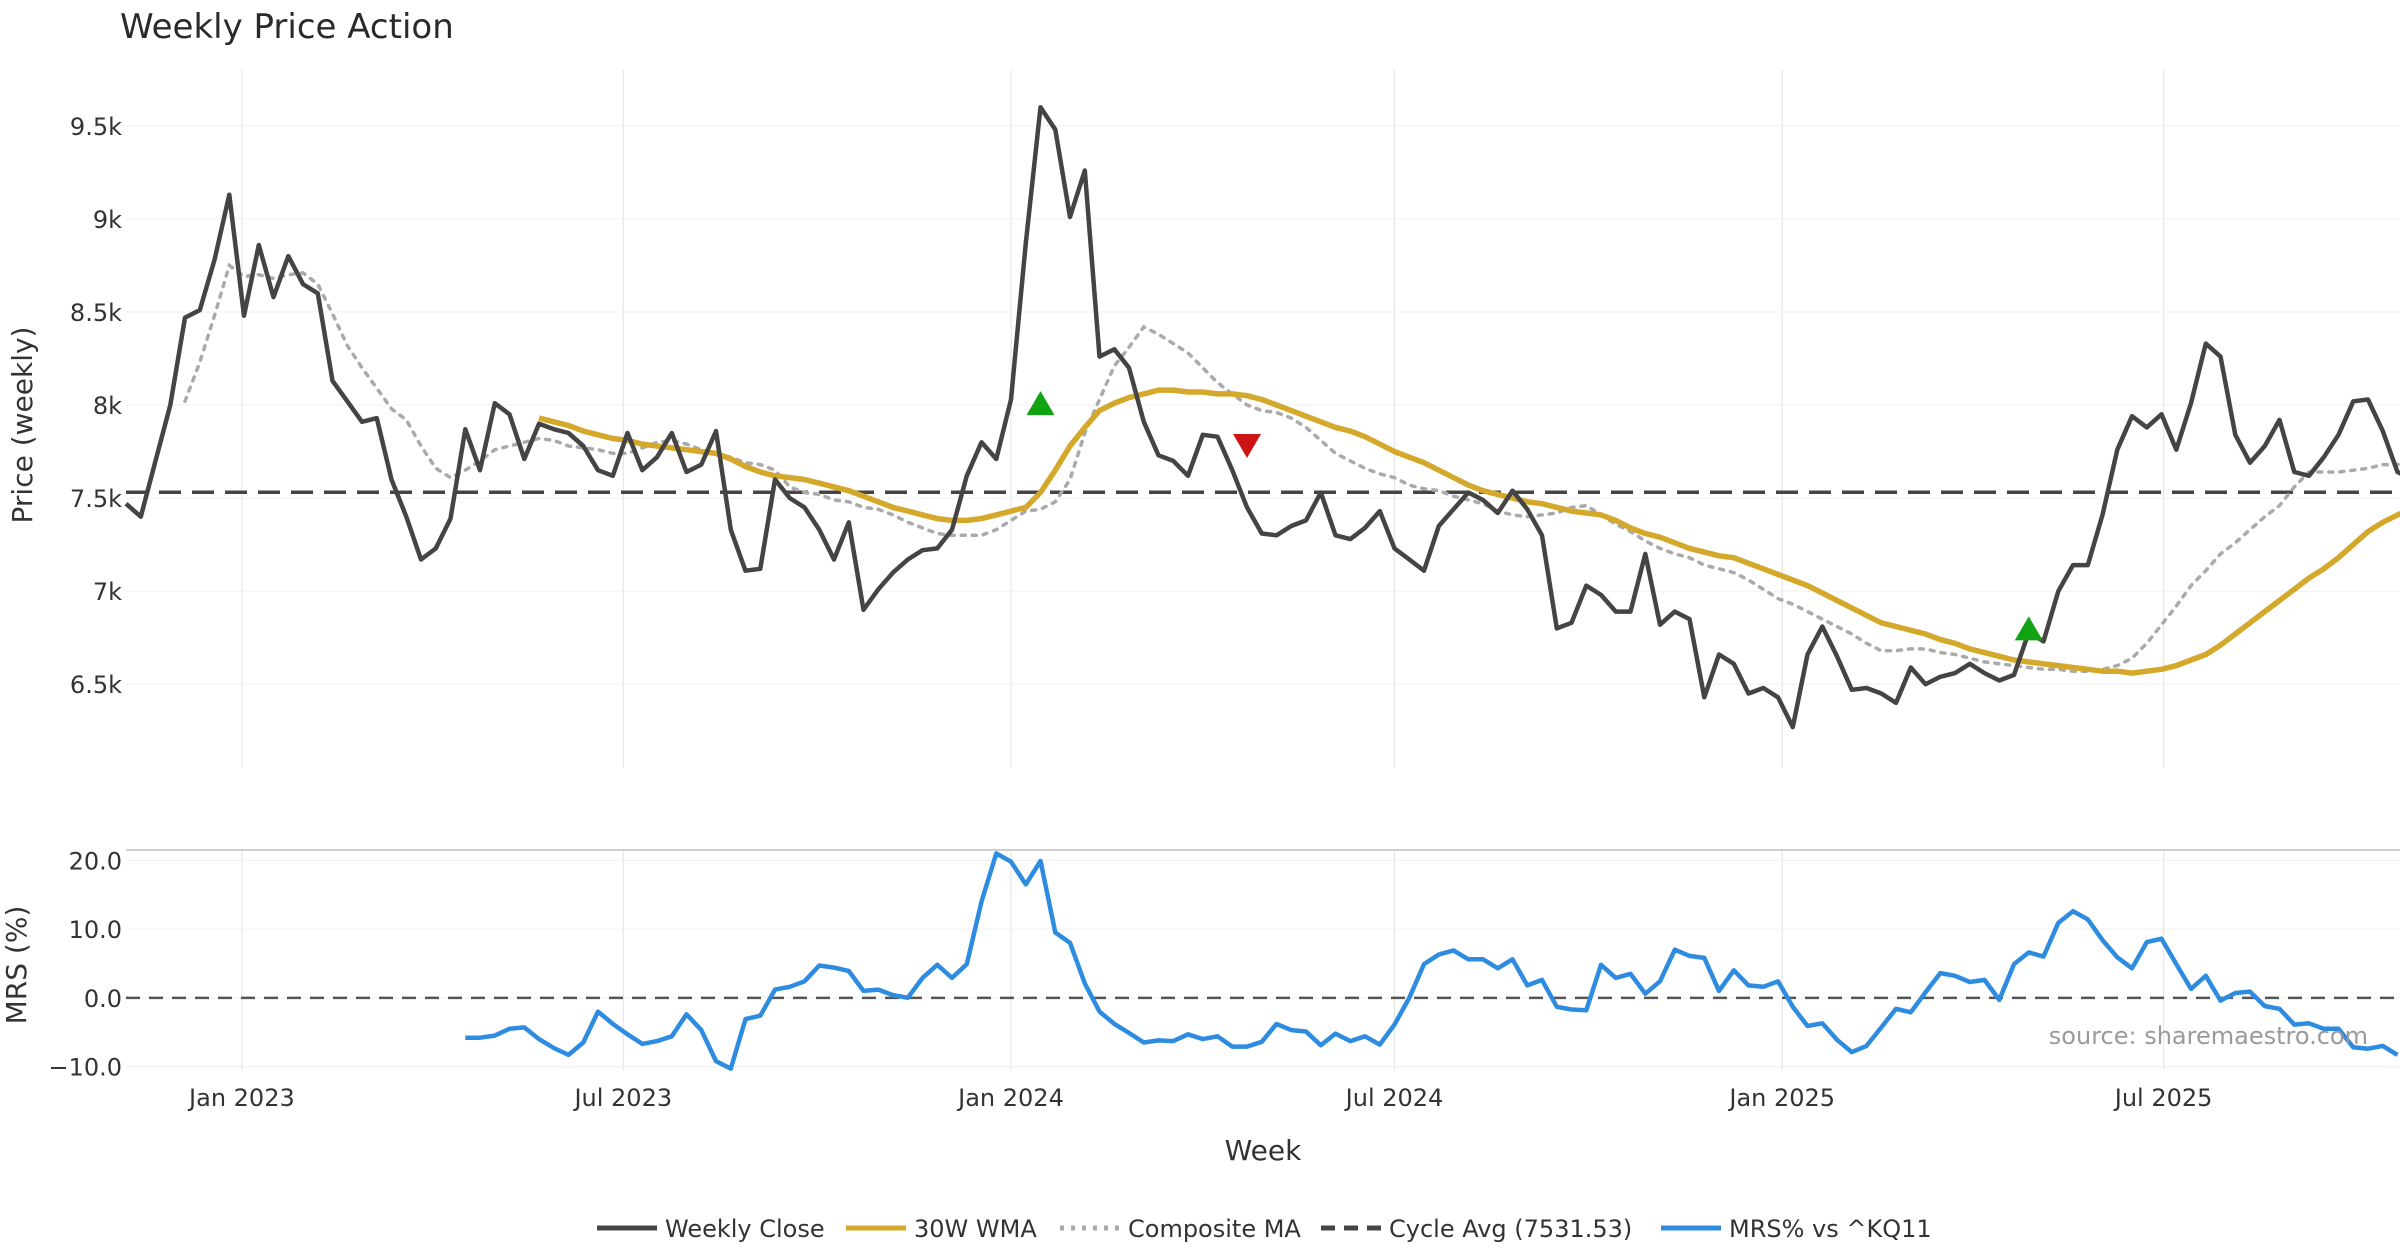 The height and width of the screenshot is (1260, 2400). What do you see at coordinates (622, 1098) in the screenshot?
I see `x-tick-label: Jul 2023` at bounding box center [622, 1098].